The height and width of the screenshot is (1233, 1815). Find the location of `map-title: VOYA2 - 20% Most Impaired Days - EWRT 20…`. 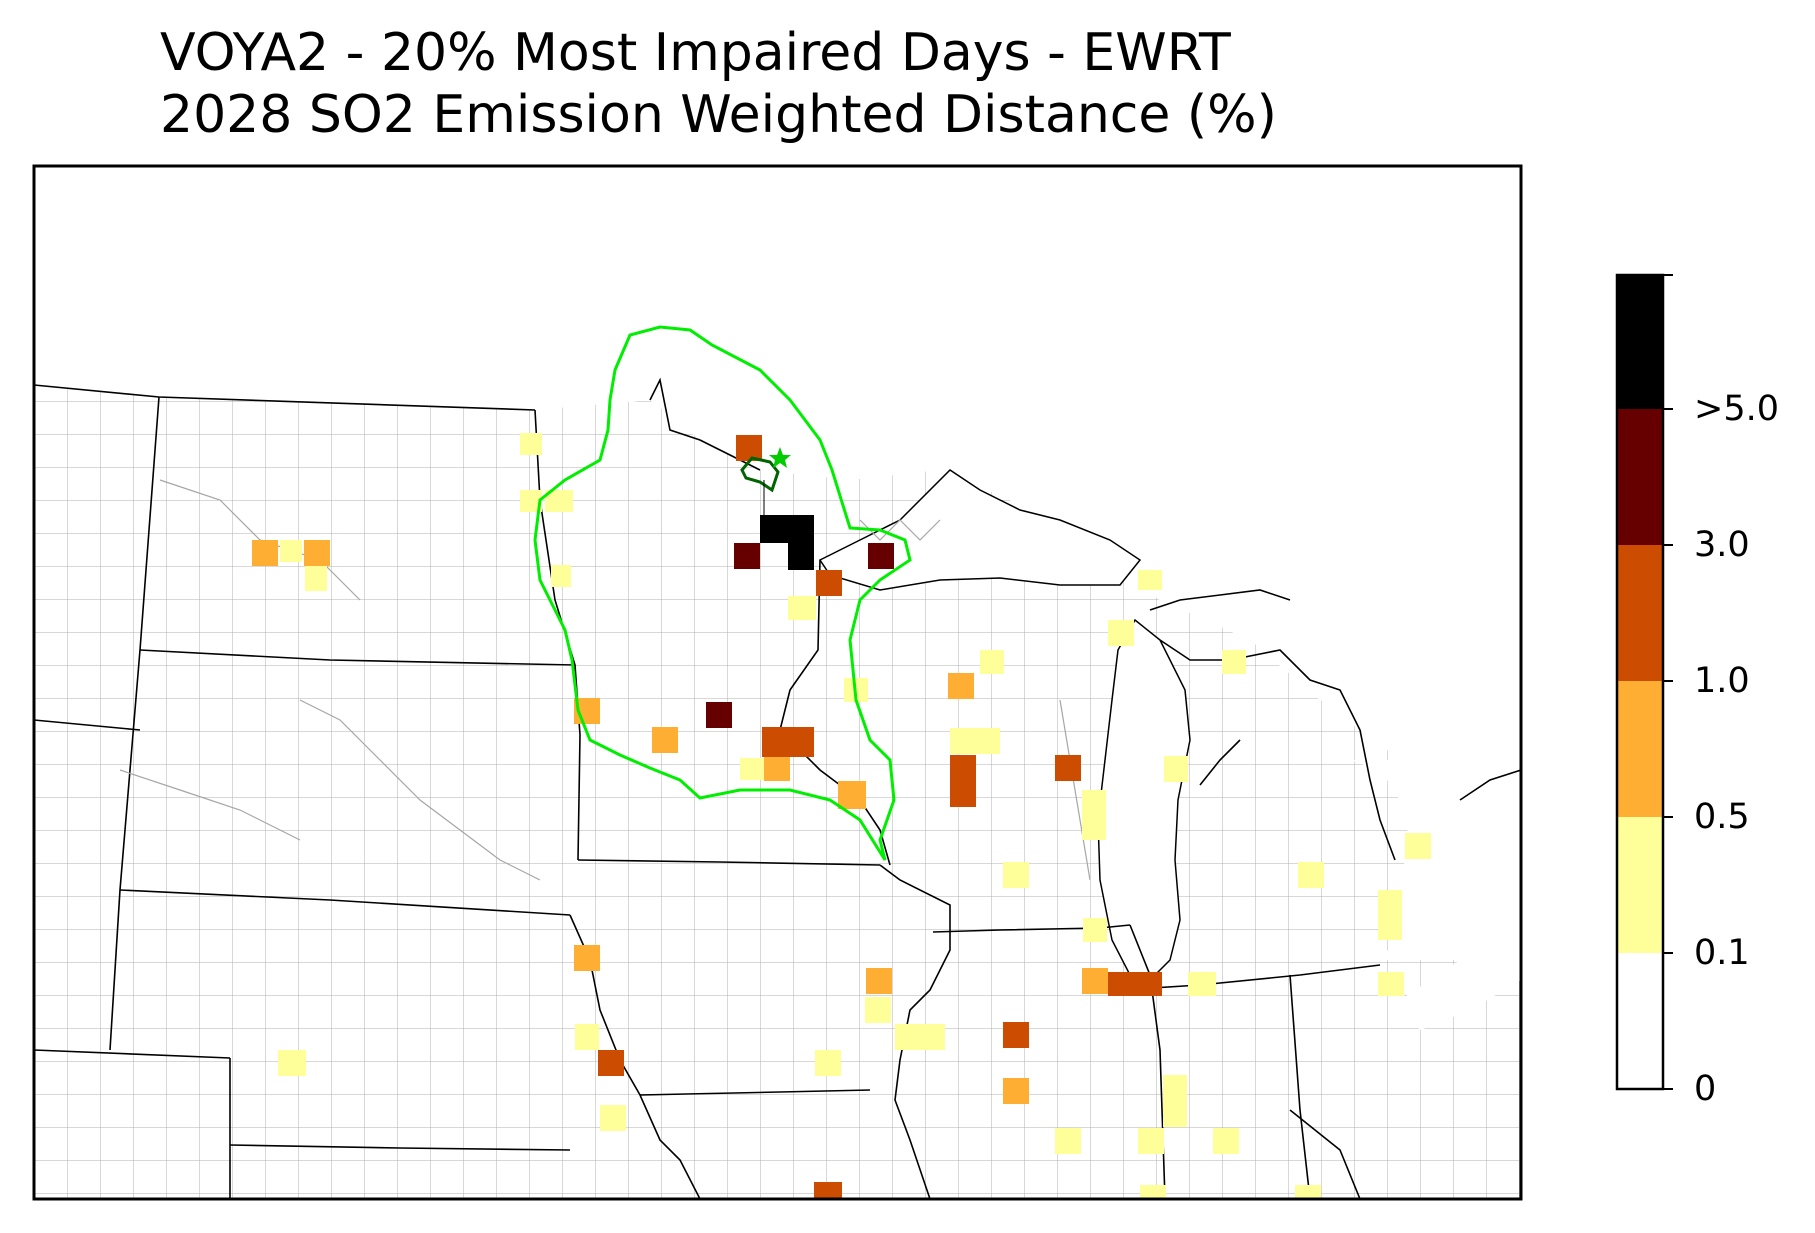

map-title: VOYA2 - 20% Most Impaired Days - EWRT 20… is located at coordinates (718, 84).